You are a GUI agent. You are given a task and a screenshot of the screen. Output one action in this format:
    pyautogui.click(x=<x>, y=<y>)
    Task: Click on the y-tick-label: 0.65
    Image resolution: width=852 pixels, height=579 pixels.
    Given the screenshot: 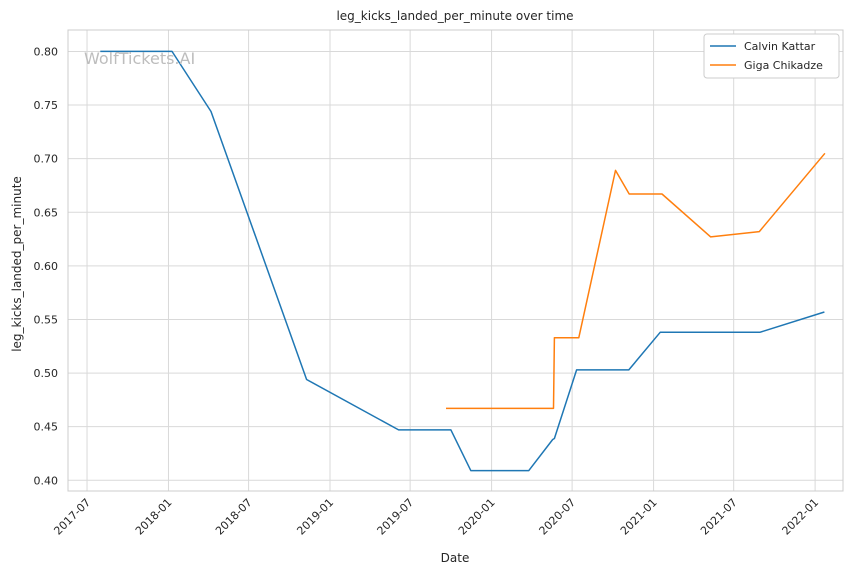 What is the action you would take?
    pyautogui.click(x=46, y=212)
    